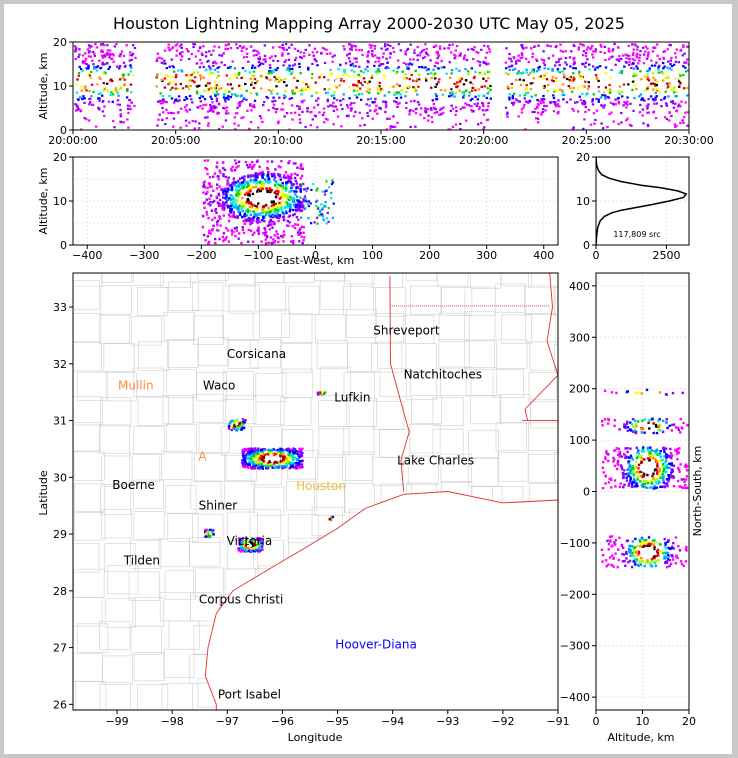  What do you see at coordinates (116, 721) in the screenshot?
I see `longitude-tick-label: −99` at bounding box center [116, 721].